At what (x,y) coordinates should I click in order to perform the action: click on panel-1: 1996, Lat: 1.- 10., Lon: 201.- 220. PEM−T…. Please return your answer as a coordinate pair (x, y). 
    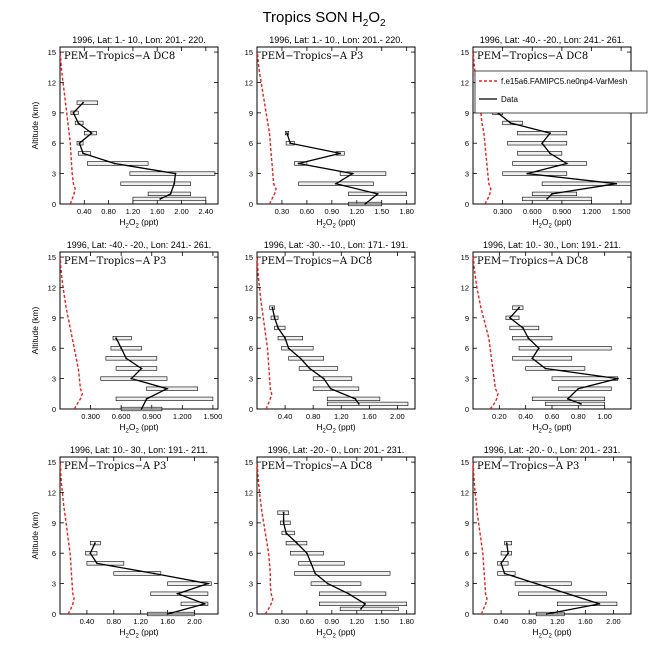
    Looking at the image, I should click on (124, 132).